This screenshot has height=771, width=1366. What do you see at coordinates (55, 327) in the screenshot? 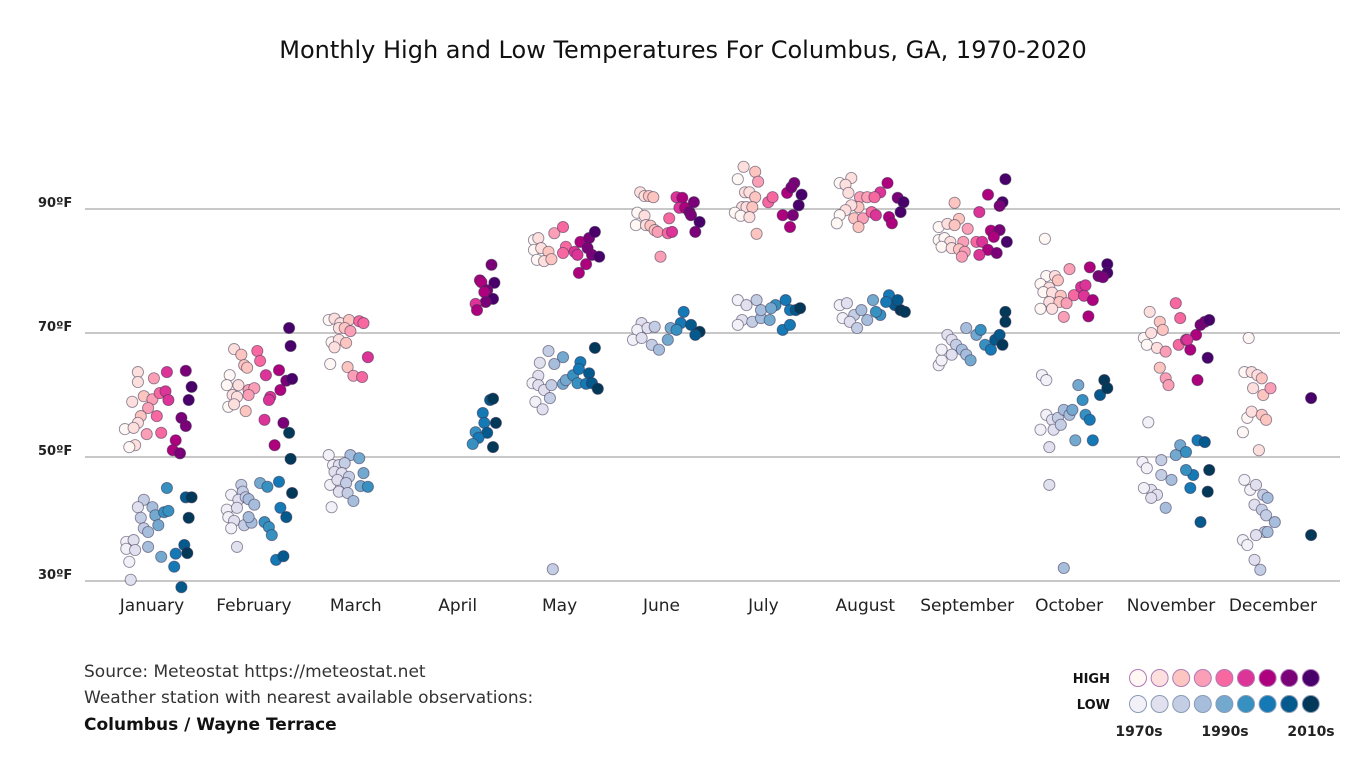
I see `y-tick-label: 70ºF` at bounding box center [55, 327].